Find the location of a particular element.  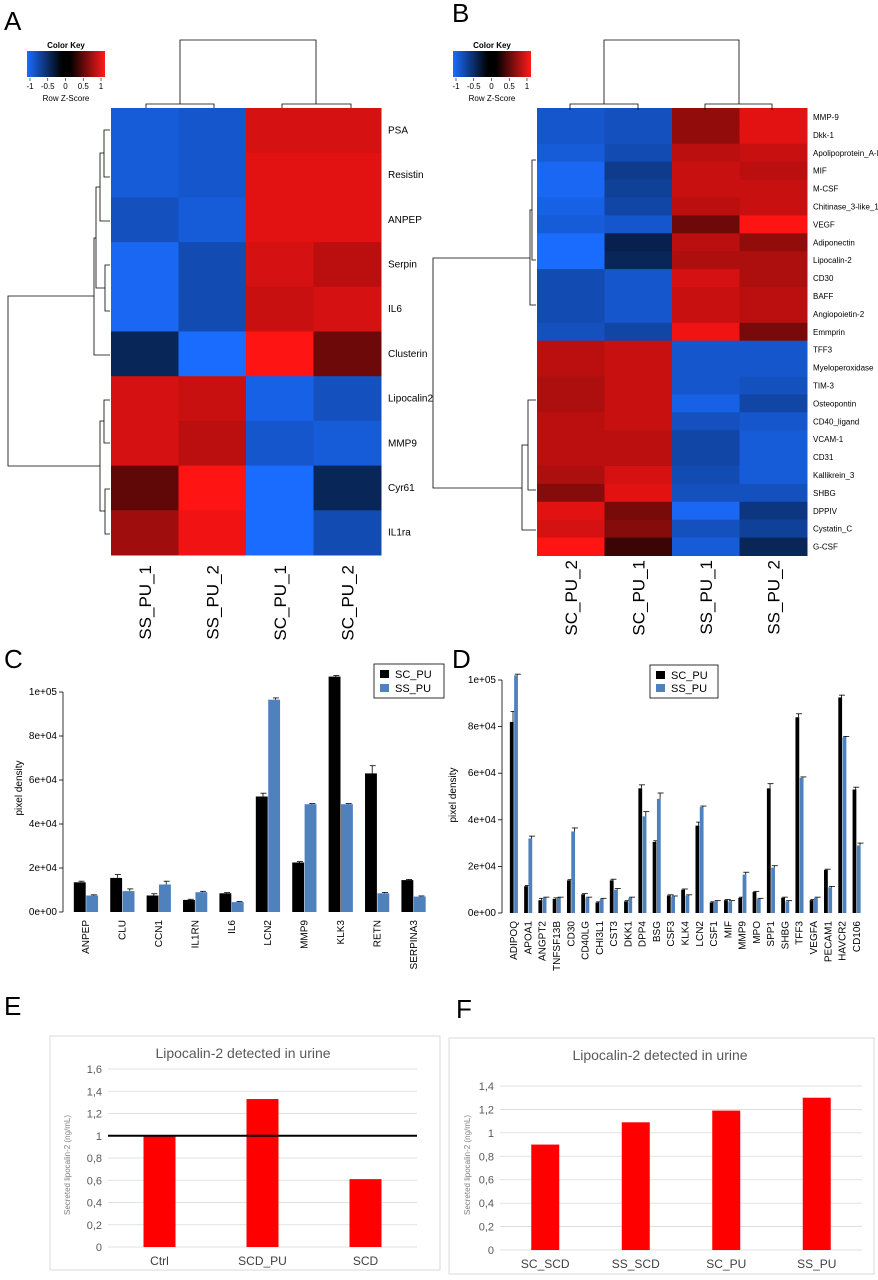

bar-ss-pu-dkk1 is located at coordinates (630, 905).